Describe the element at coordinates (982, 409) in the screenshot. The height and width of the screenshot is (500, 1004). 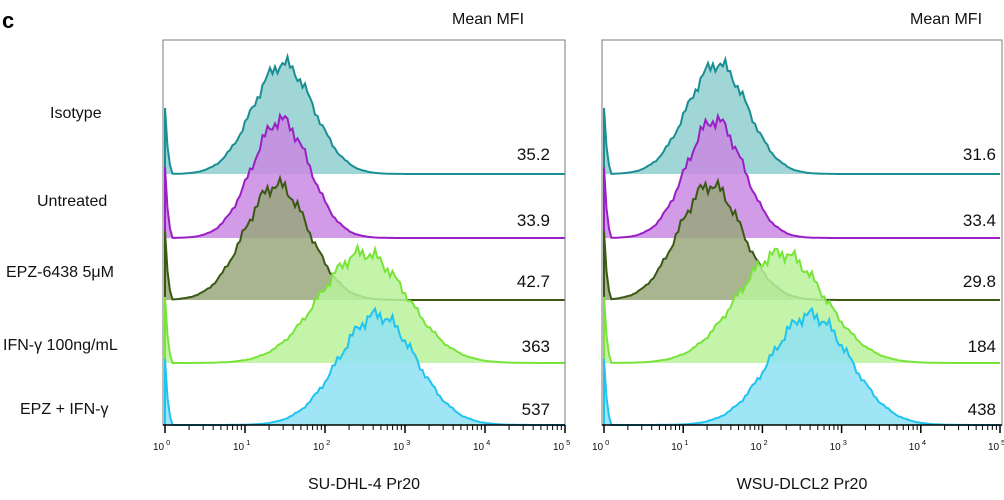
I see `mfi-value-epz-ifn: 438` at that location.